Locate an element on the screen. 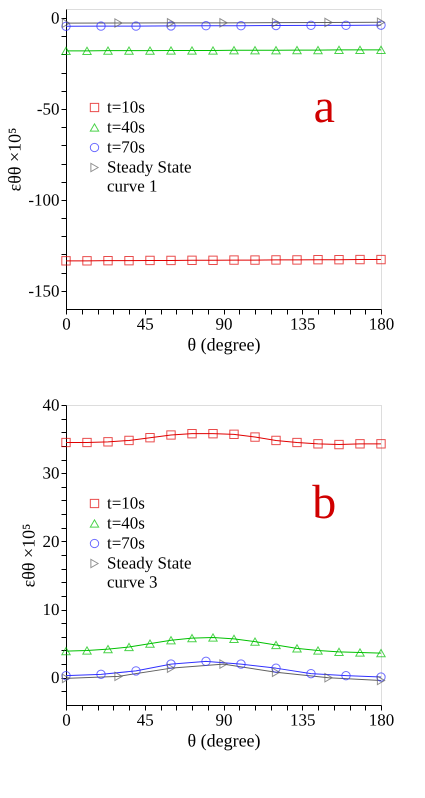 This screenshot has height=798, width=425. legend-label: t=70s is located at coordinates (126, 147).